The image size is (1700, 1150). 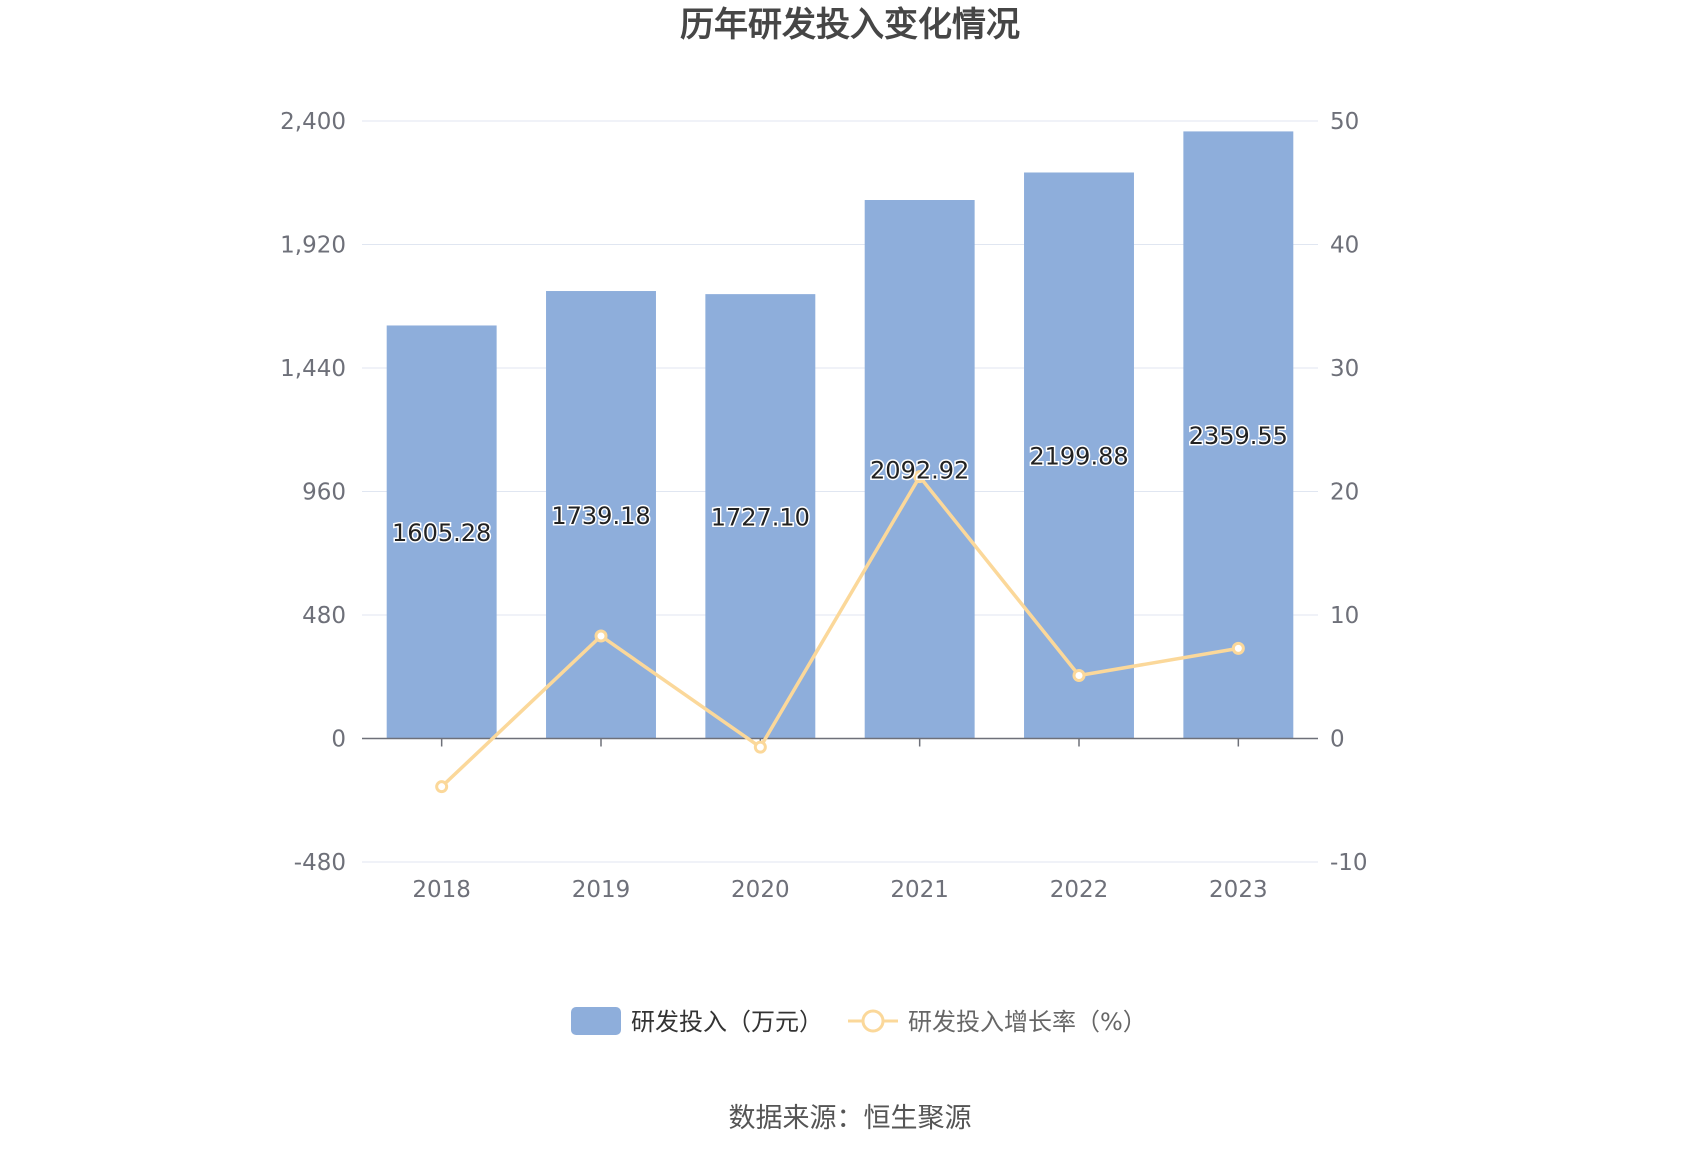 I want to click on left-axis-ticks: 2,400 1,920 1,440 960 480 0 -480, so click(x=313, y=492).